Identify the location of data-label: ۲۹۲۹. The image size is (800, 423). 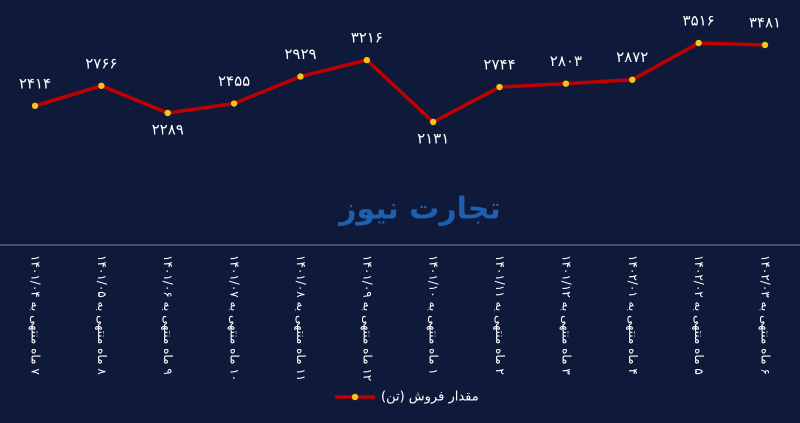
(300, 54).